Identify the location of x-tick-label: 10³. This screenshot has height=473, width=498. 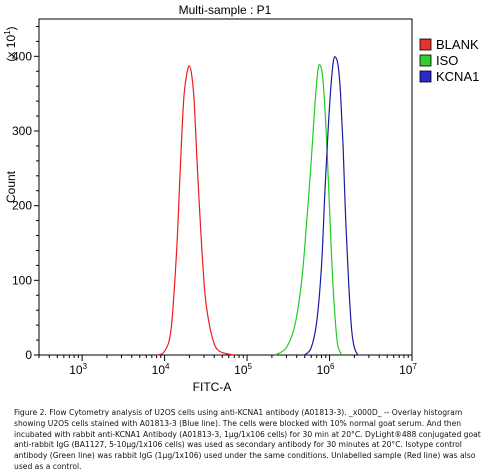
(78, 369).